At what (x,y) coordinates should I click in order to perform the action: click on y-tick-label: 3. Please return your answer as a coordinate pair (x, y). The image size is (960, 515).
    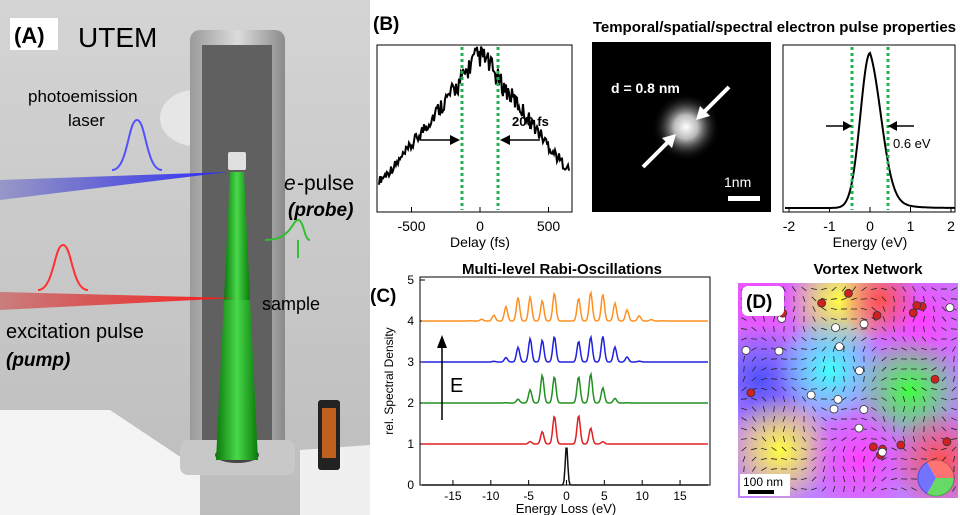
    Looking at the image, I should click on (410, 362).